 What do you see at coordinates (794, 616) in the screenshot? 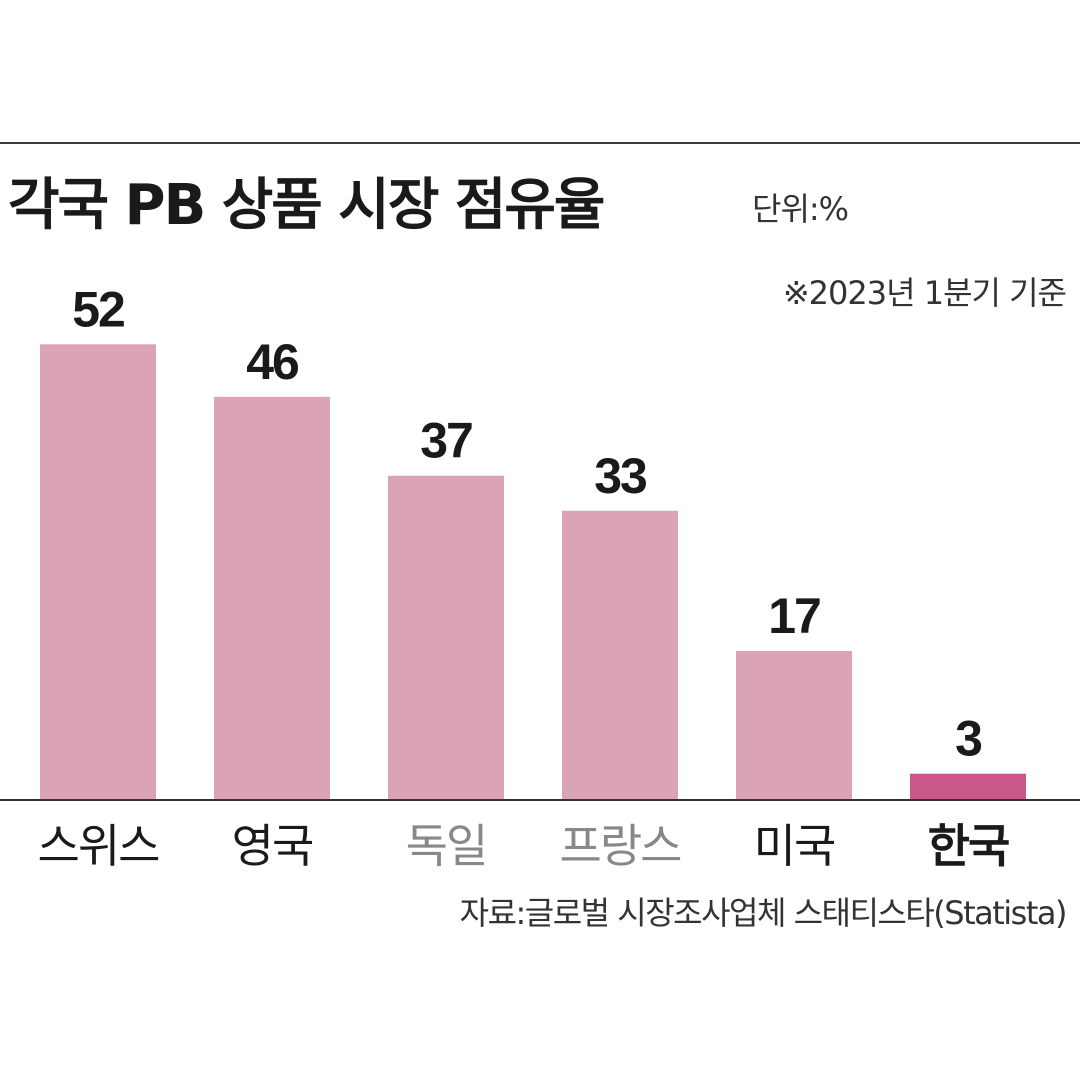
I see `value-label-4: 17` at bounding box center [794, 616].